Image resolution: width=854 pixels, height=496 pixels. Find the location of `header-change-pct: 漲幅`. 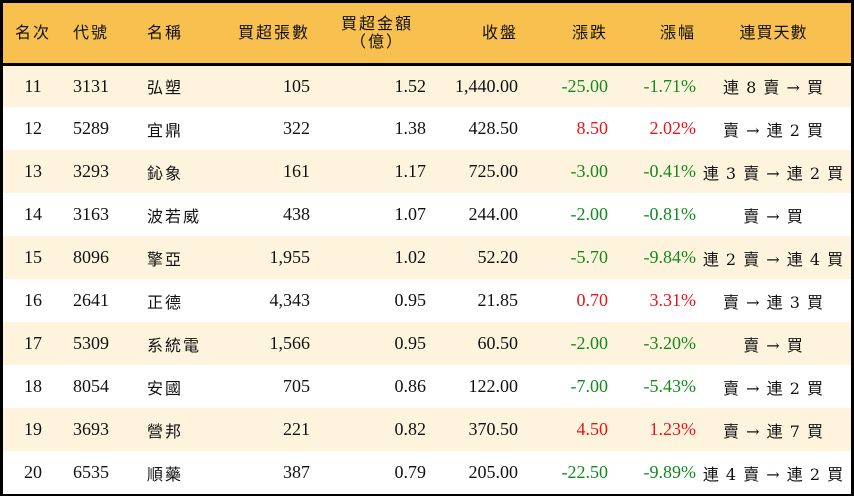

header-change-pct: 漲幅 is located at coordinates (677, 32).